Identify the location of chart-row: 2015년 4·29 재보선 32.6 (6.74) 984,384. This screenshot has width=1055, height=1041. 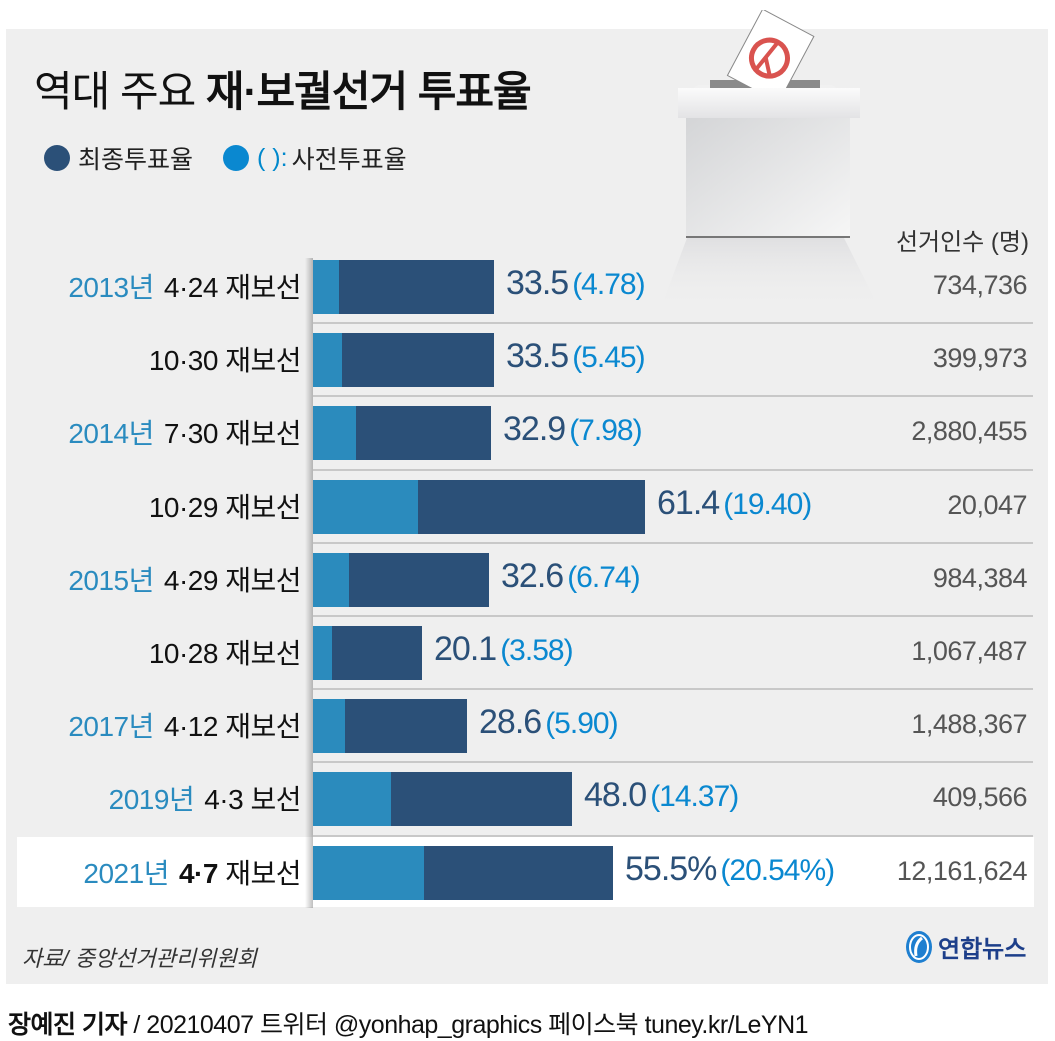
(527, 580).